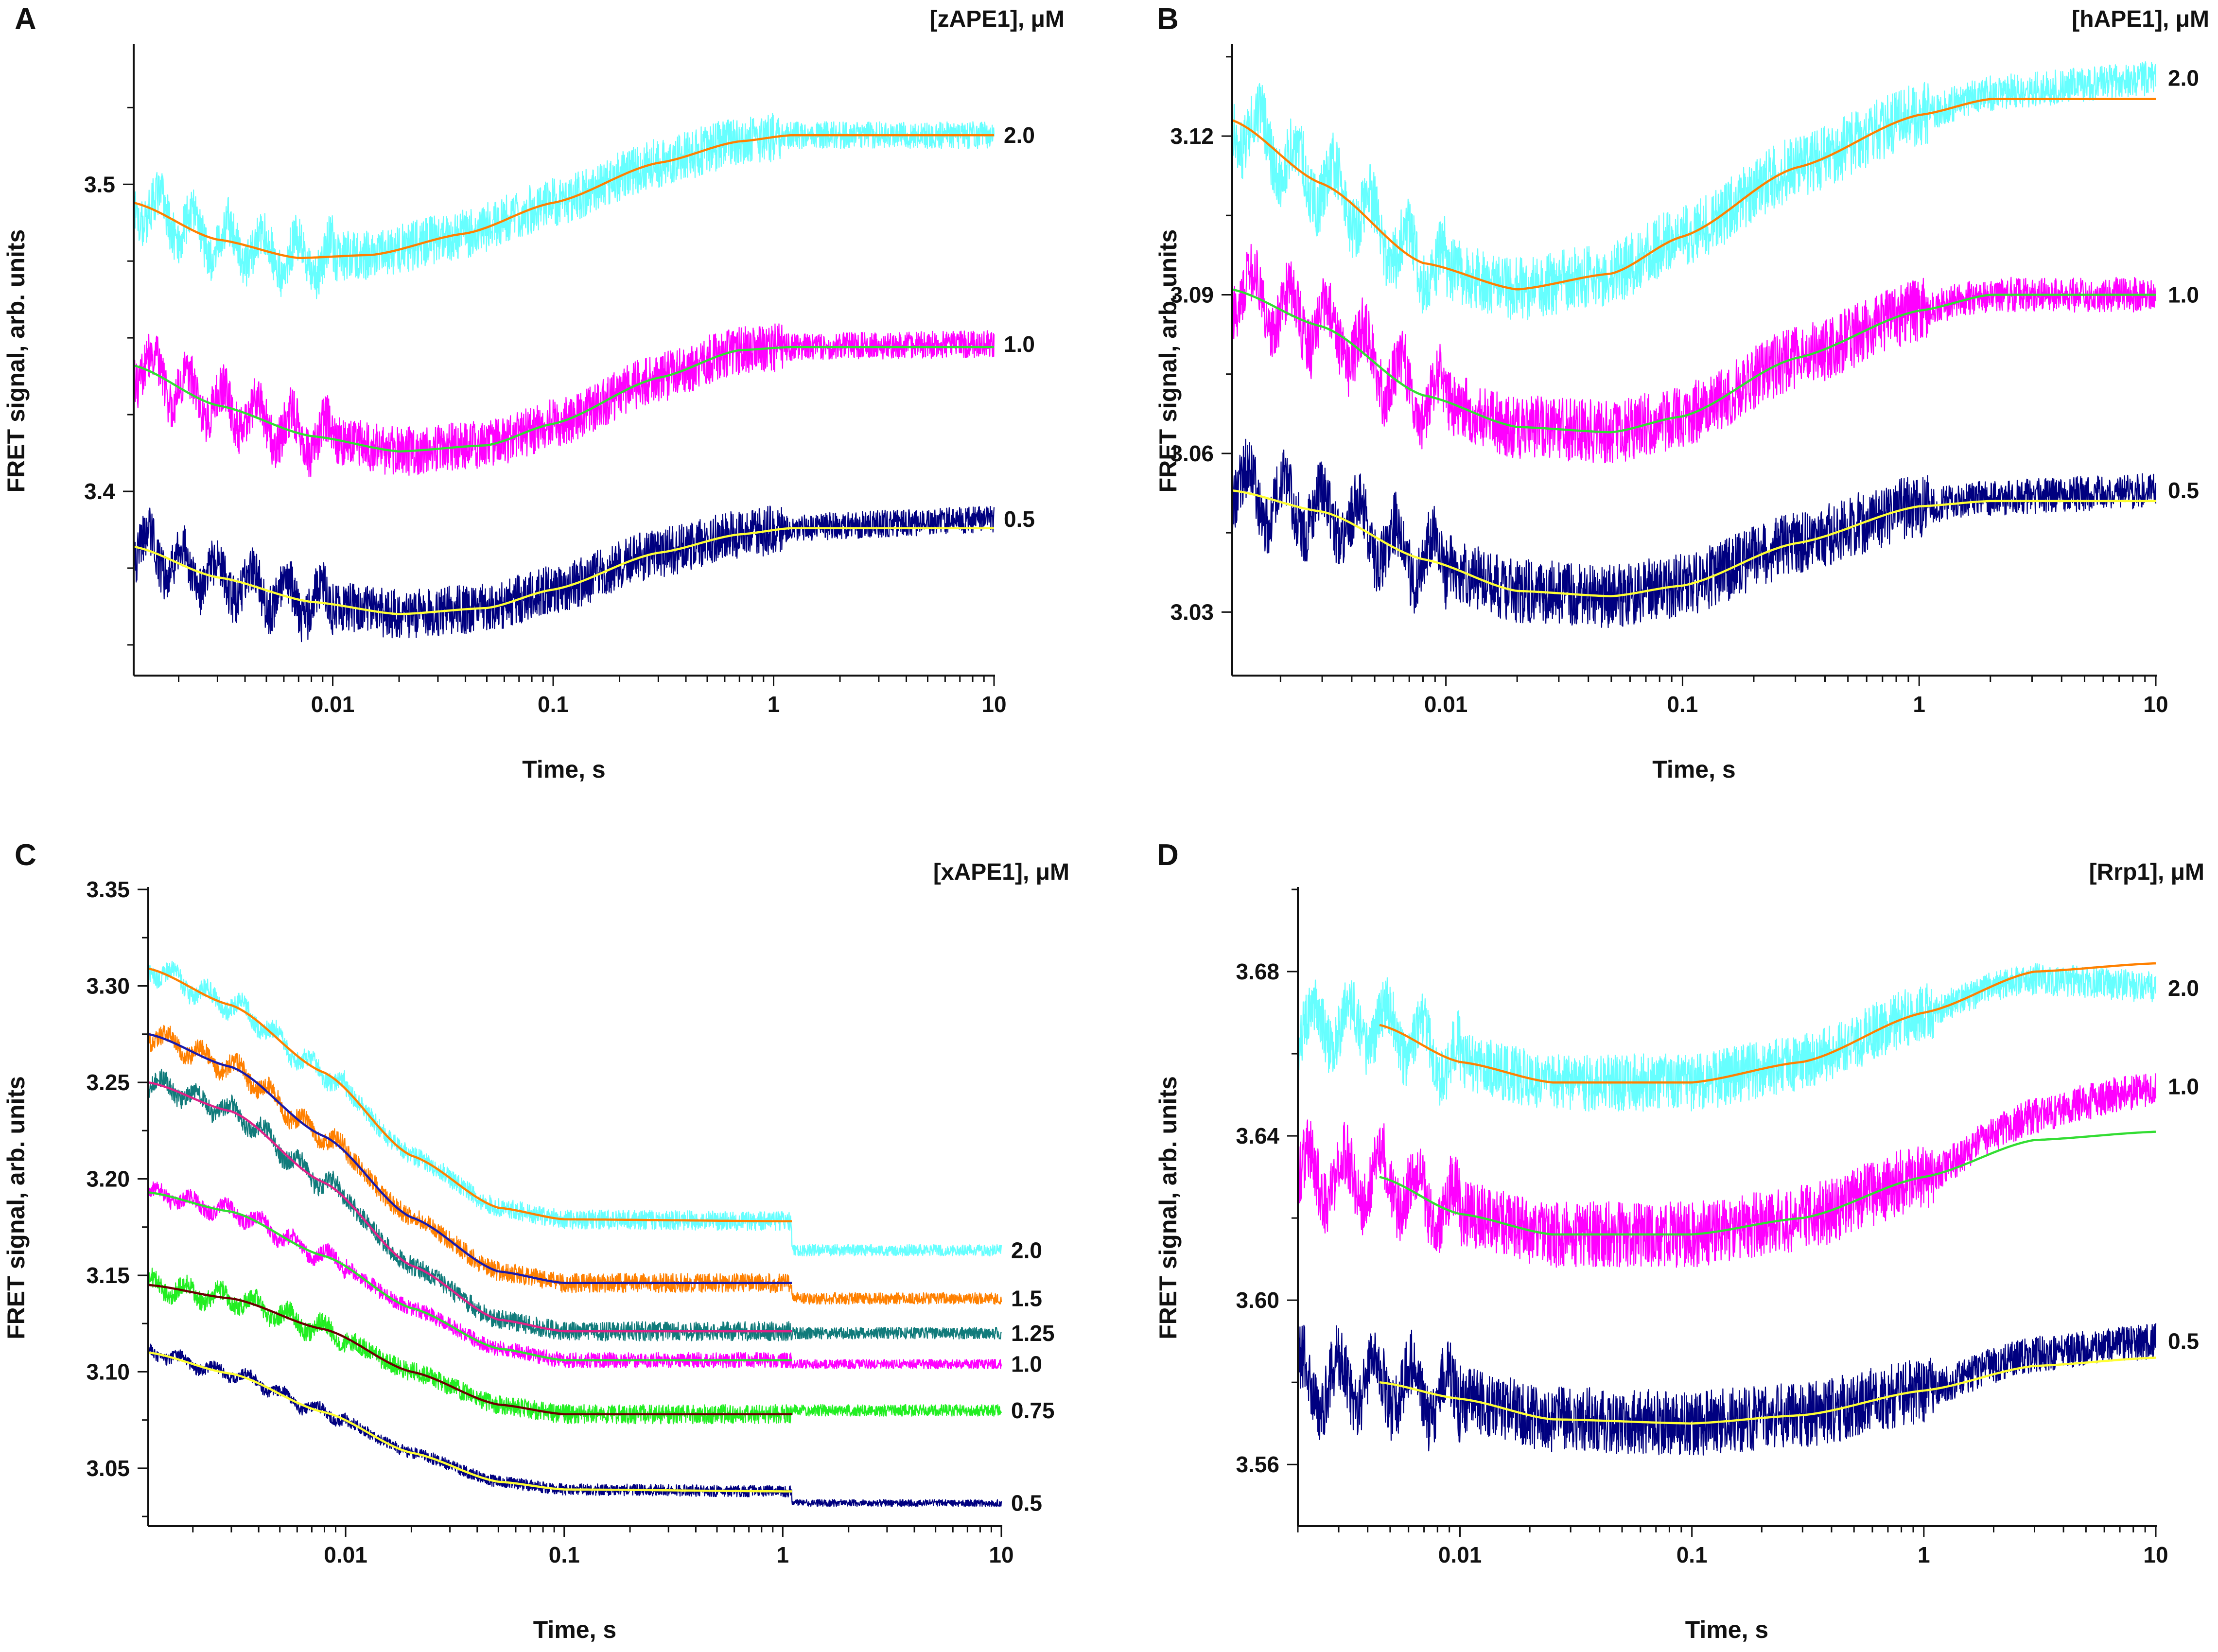  Describe the element at coordinates (108, 1371) in the screenshot. I see `y-tick-label-c: 3.10` at that location.